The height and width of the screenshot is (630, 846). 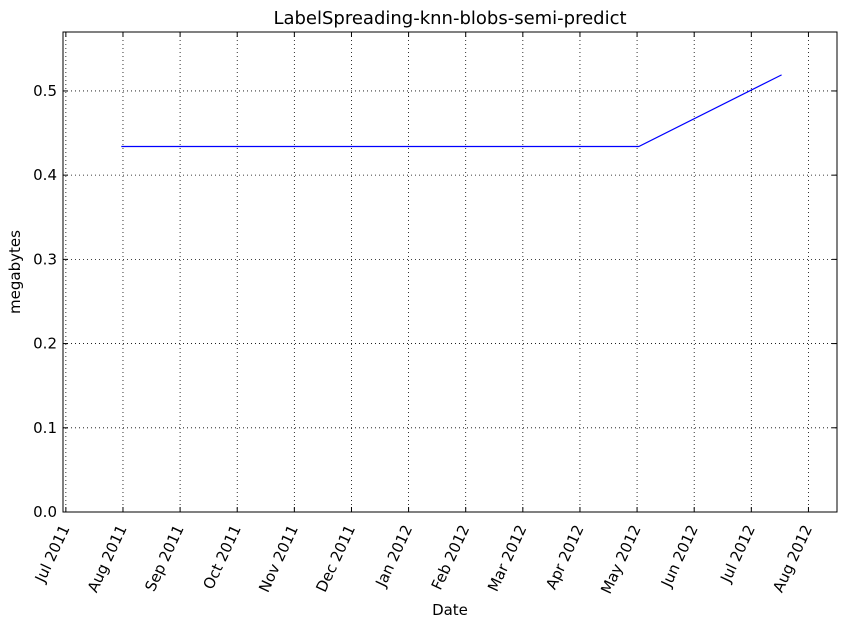 I want to click on x-tick-label: Jul 2012, so click(x=737, y=554).